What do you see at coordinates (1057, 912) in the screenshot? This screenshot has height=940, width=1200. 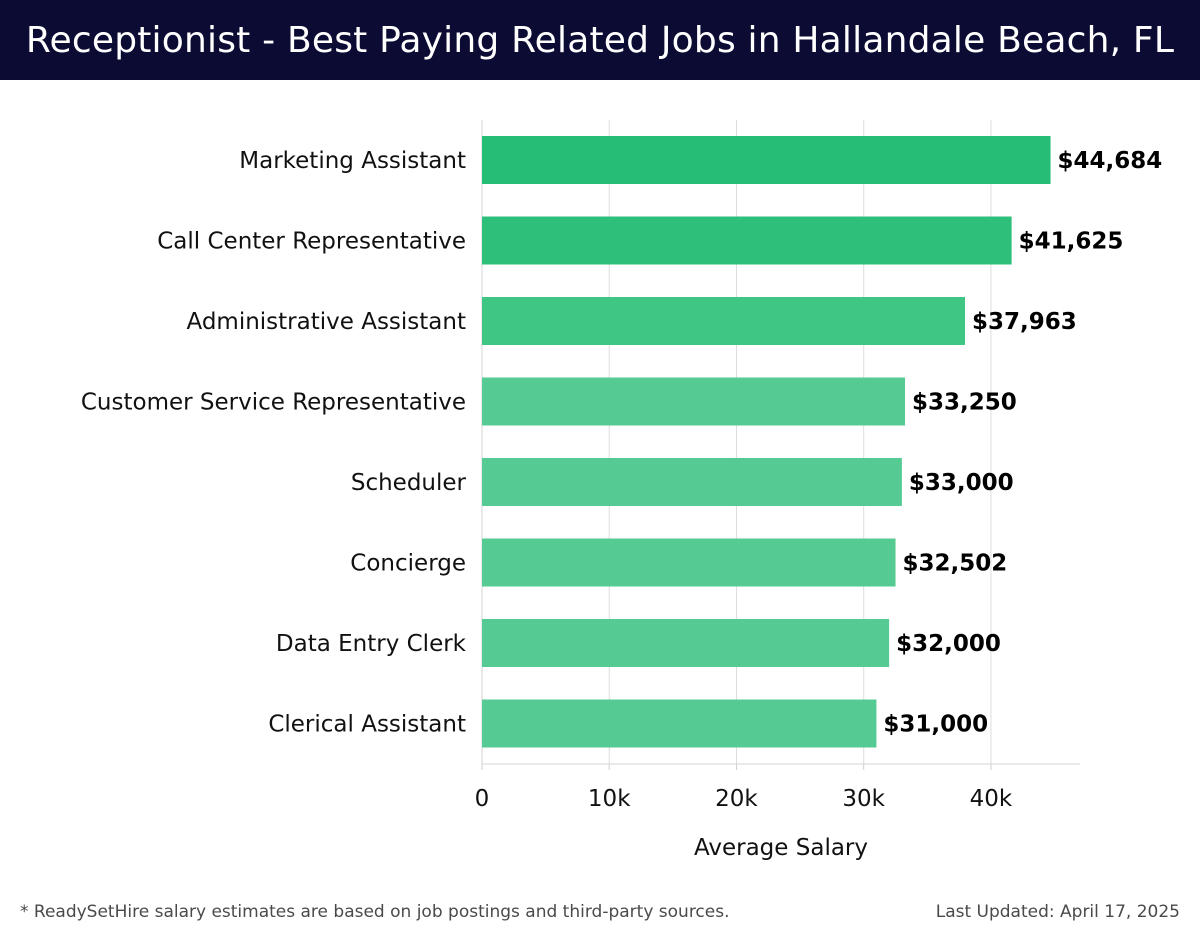 I see `footer-updated: Last Updated: April 17, 2025` at bounding box center [1057, 912].